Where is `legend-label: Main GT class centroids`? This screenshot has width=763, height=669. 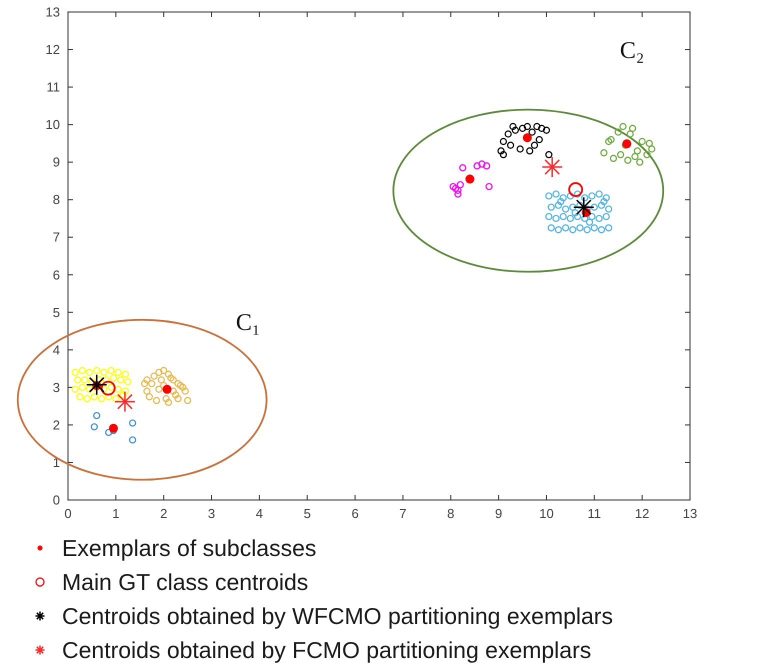
legend-label: Main GT class centroids is located at coordinates (185, 582).